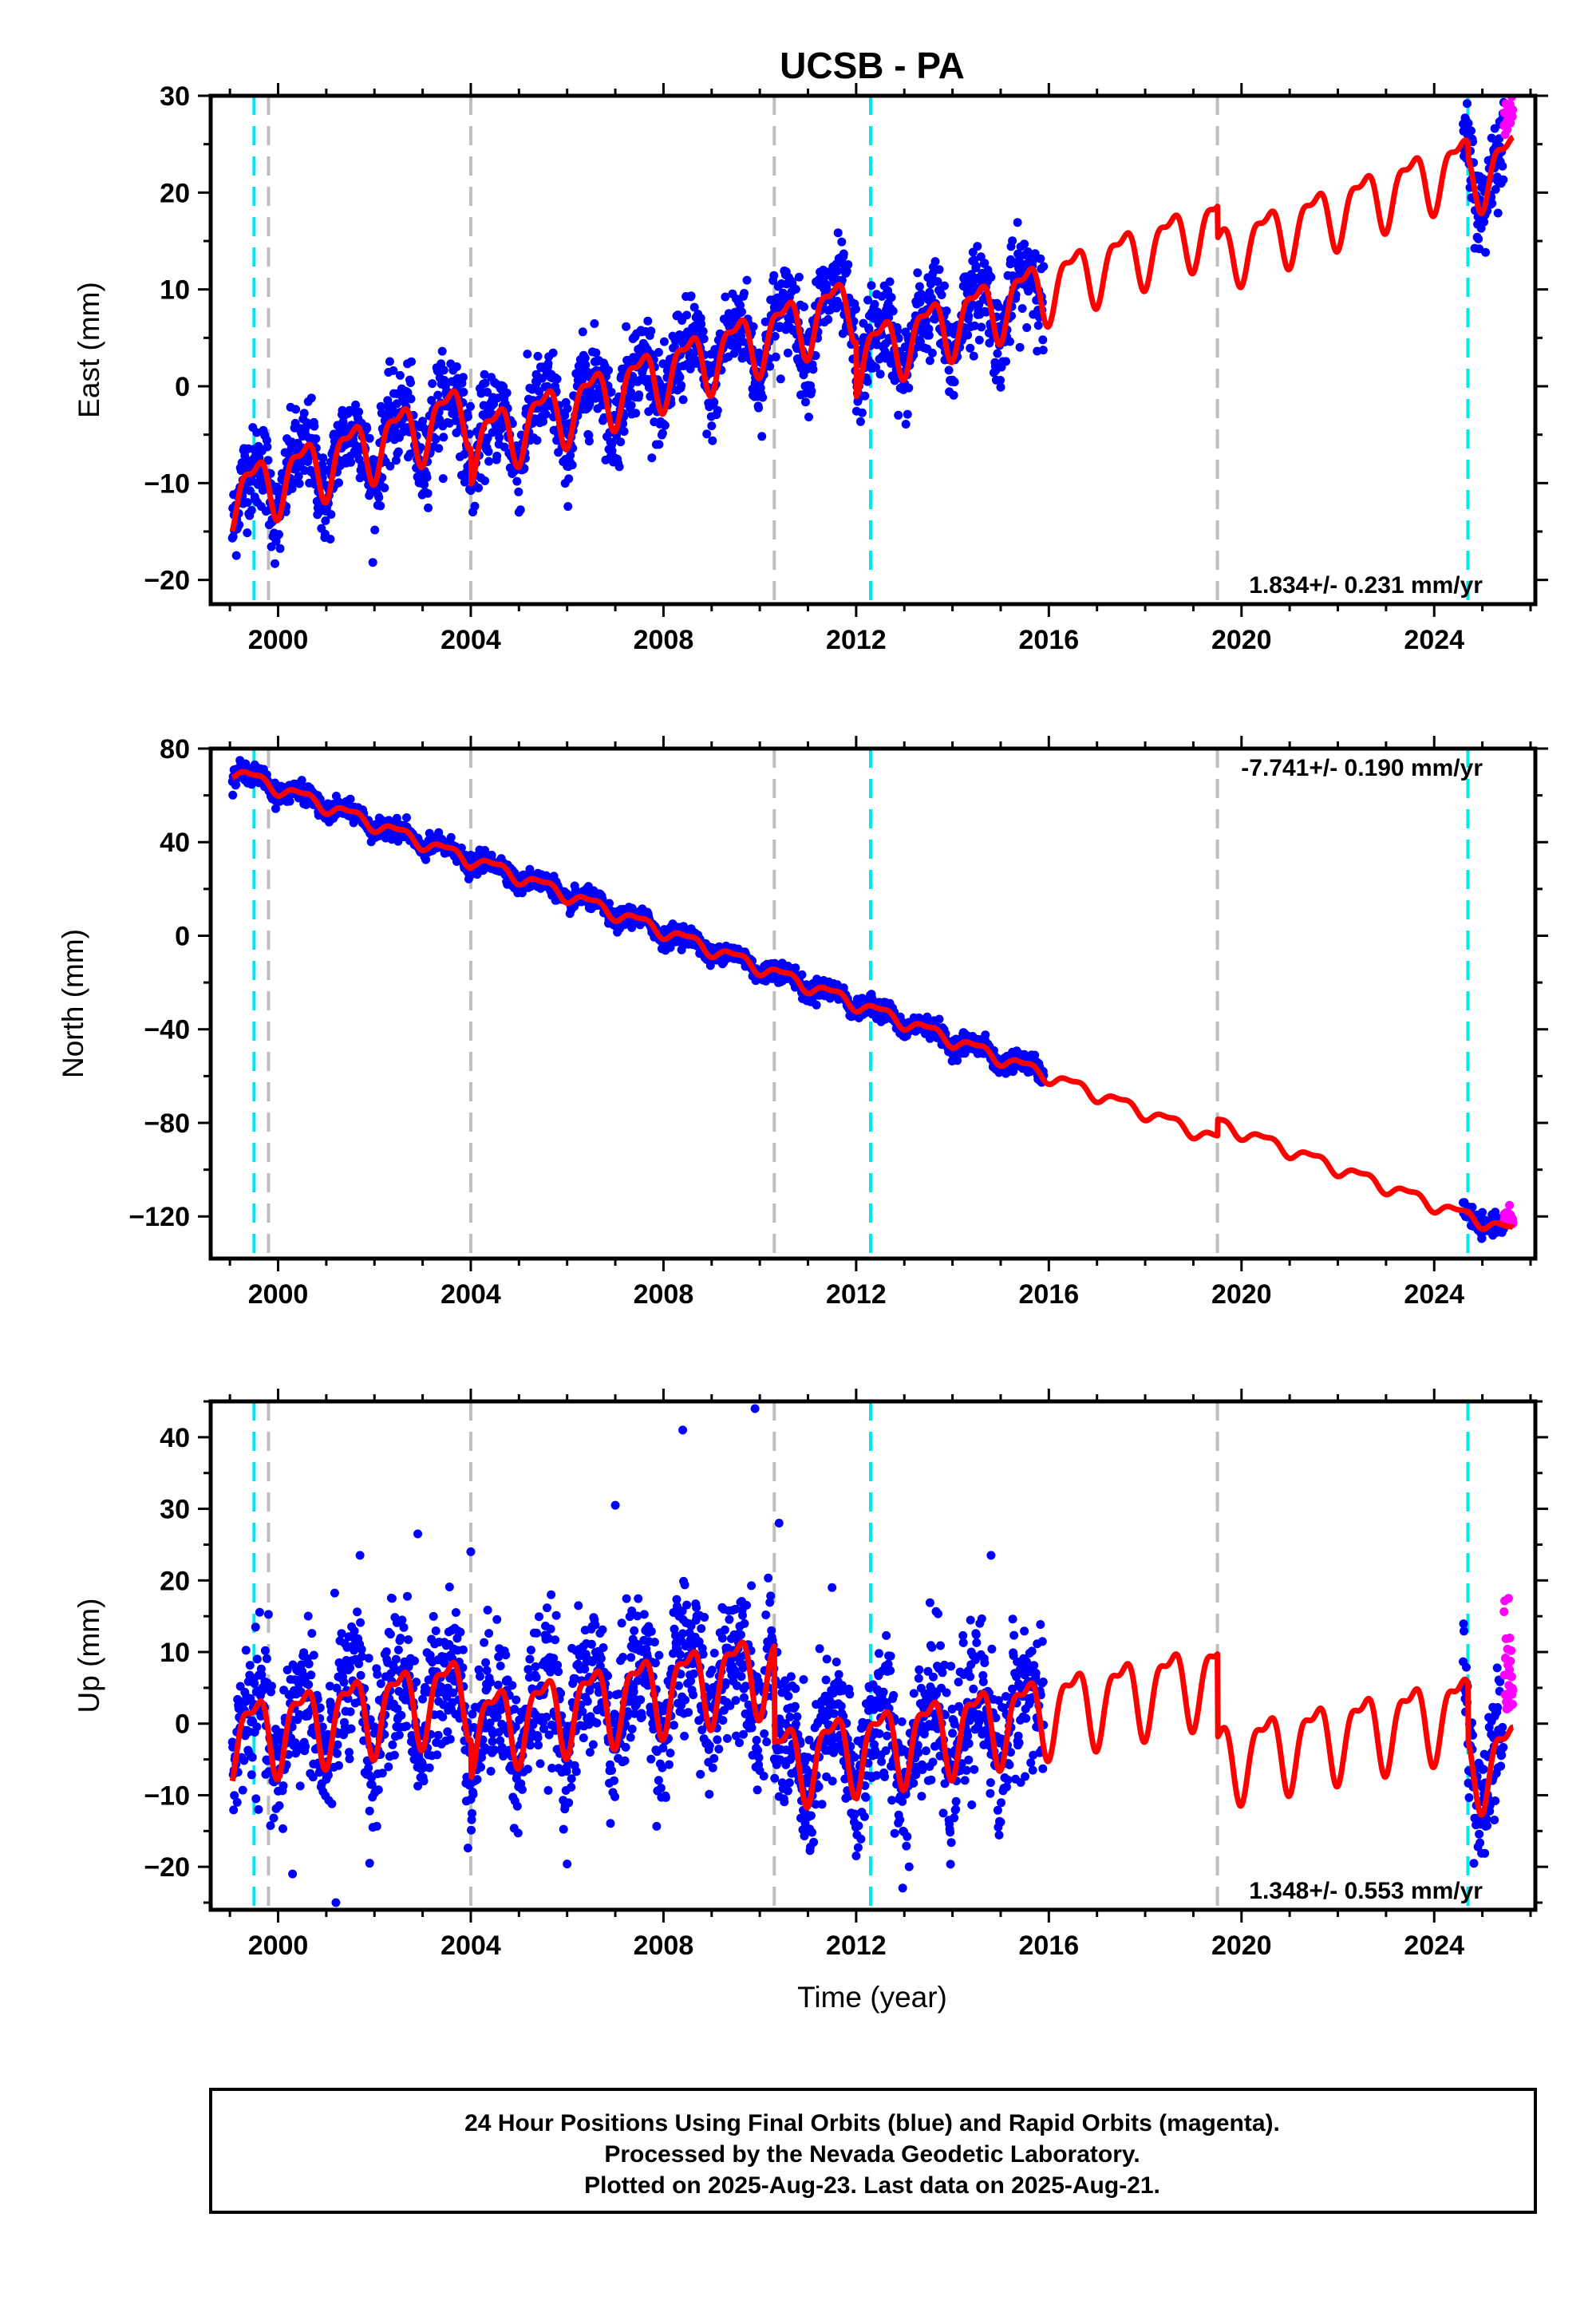 This screenshot has height=2316, width=1596. What do you see at coordinates (167, 1030) in the screenshot?
I see `north-y-tick-label: −40` at bounding box center [167, 1030].